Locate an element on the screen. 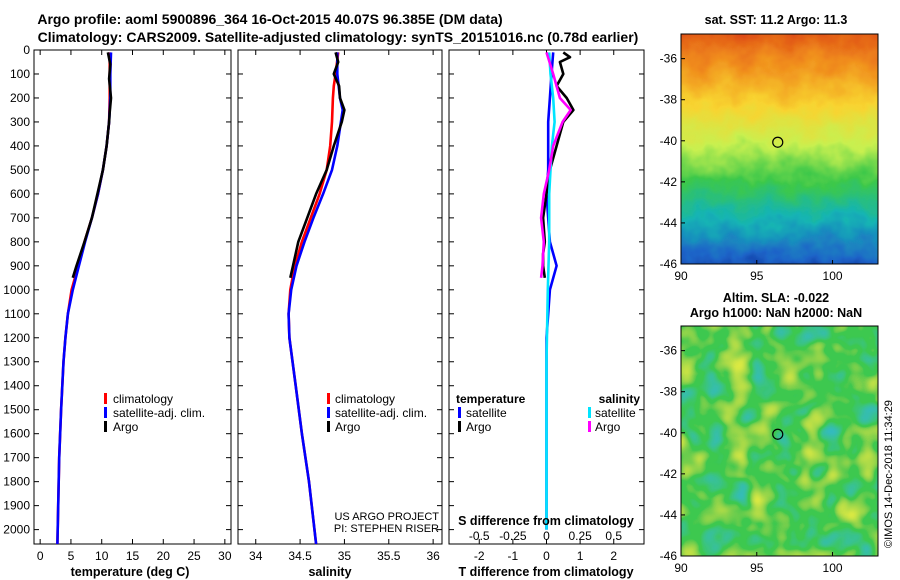 The width and height of the screenshot is (900, 580). depth-tick-label: 1800 is located at coordinates (16, 482).